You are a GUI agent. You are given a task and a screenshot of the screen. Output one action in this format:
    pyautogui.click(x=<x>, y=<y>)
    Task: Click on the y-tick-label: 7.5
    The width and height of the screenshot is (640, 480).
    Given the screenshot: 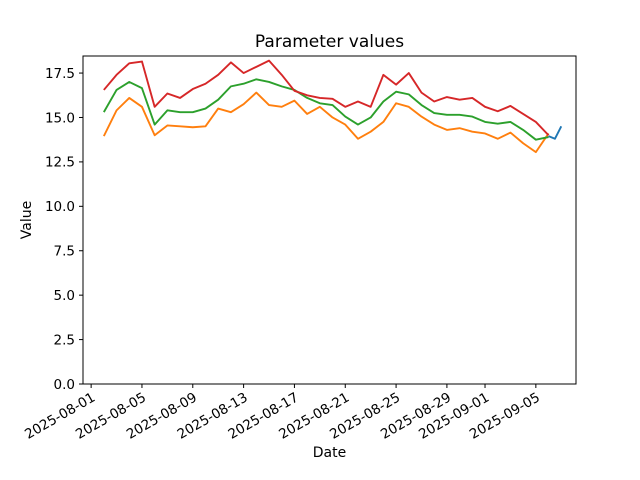 What is the action you would take?
    pyautogui.click(x=64, y=252)
    